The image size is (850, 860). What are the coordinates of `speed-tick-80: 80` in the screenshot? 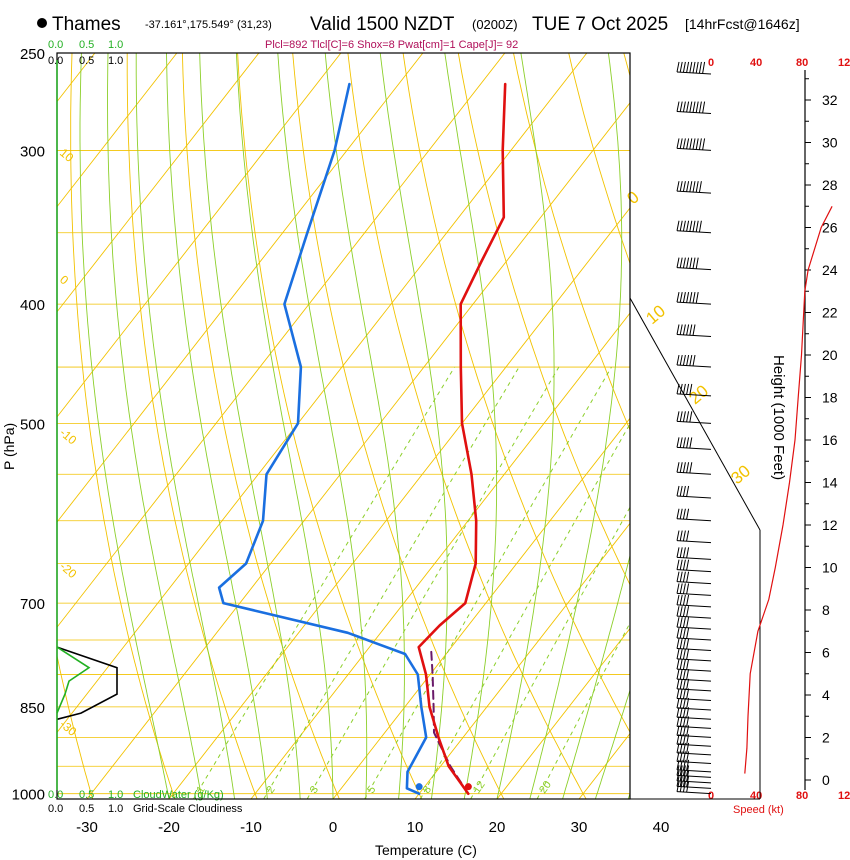 It's located at (802, 796).